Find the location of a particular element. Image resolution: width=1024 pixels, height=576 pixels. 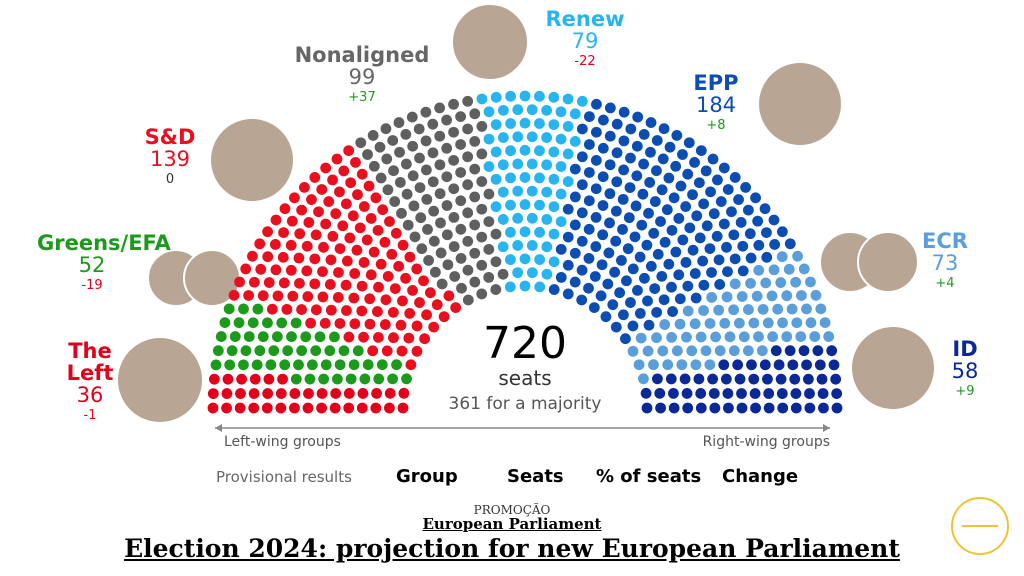

pname: S&D is located at coordinates (170, 137).